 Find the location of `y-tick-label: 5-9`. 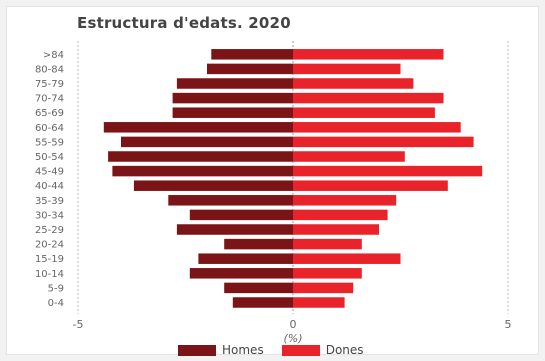

y-tick-label: 5-9 is located at coordinates (56, 288).